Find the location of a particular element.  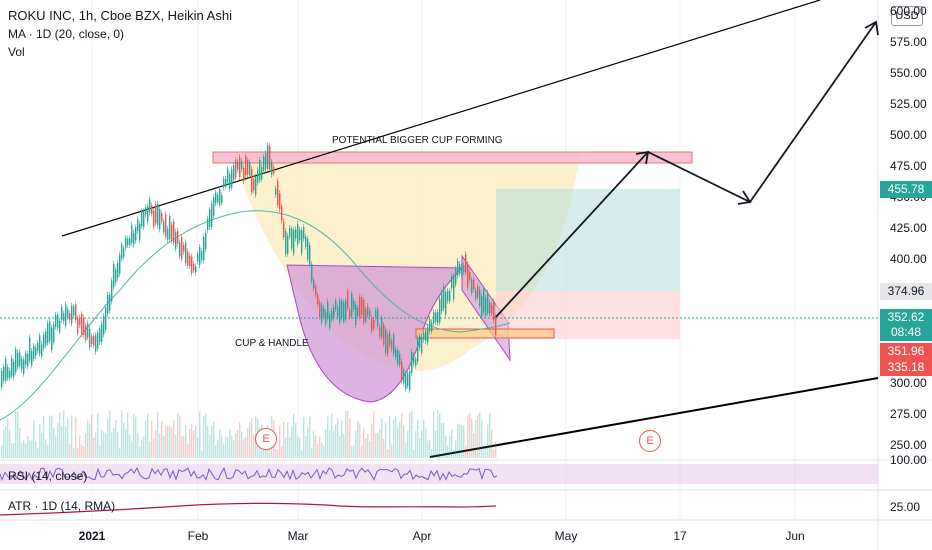

volume-legend: Vol is located at coordinates (16, 52).